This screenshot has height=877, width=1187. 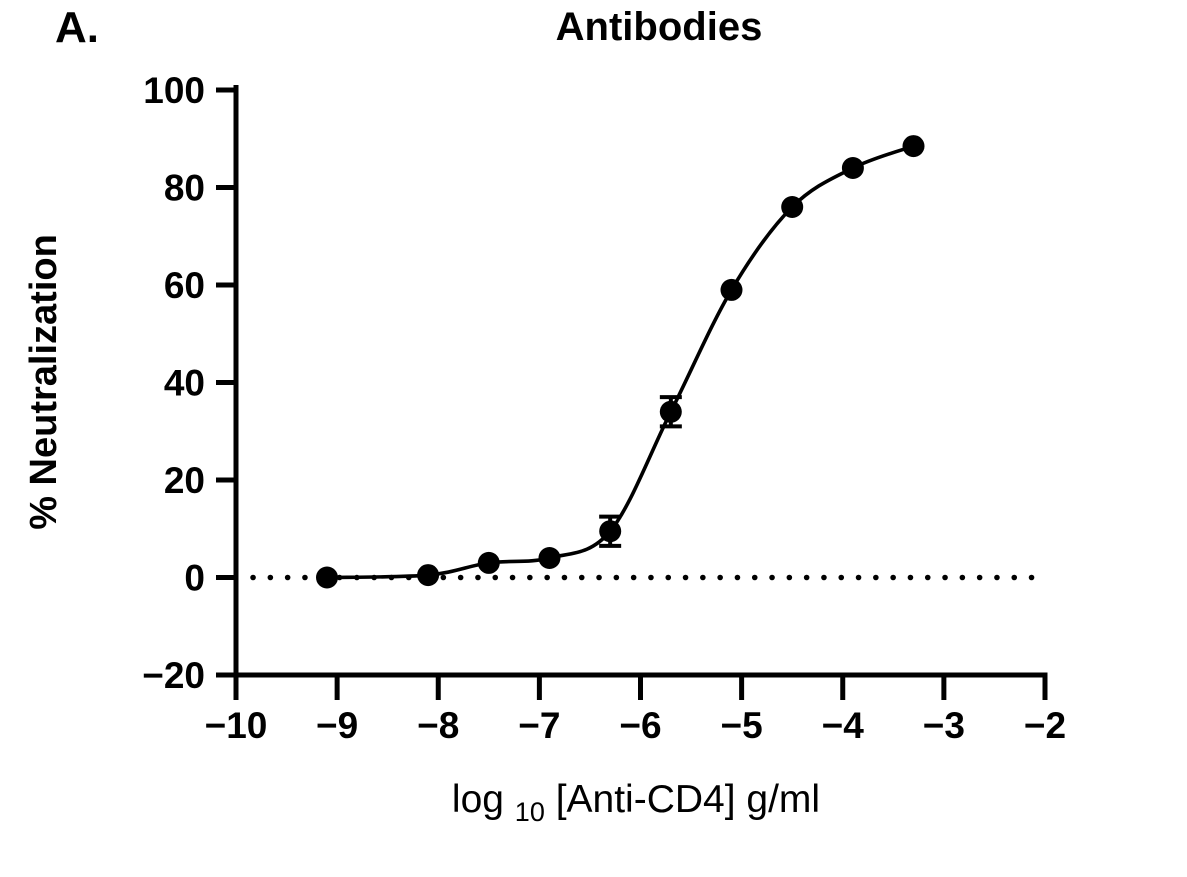 I want to click on x-tick-label: −6, so click(x=640, y=725).